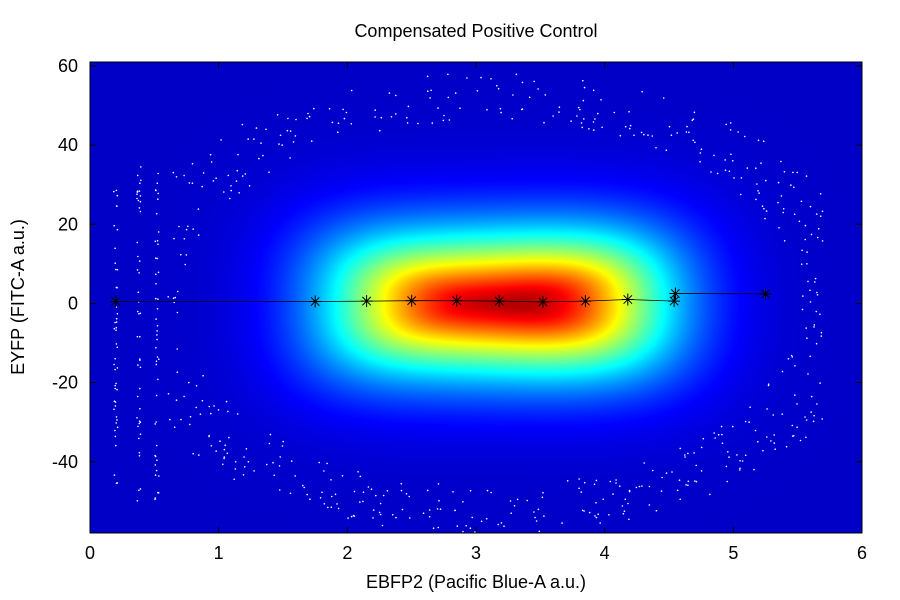 The height and width of the screenshot is (600, 900). Describe the element at coordinates (475, 31) in the screenshot. I see `chart-title: Compensated Positive Control` at that location.